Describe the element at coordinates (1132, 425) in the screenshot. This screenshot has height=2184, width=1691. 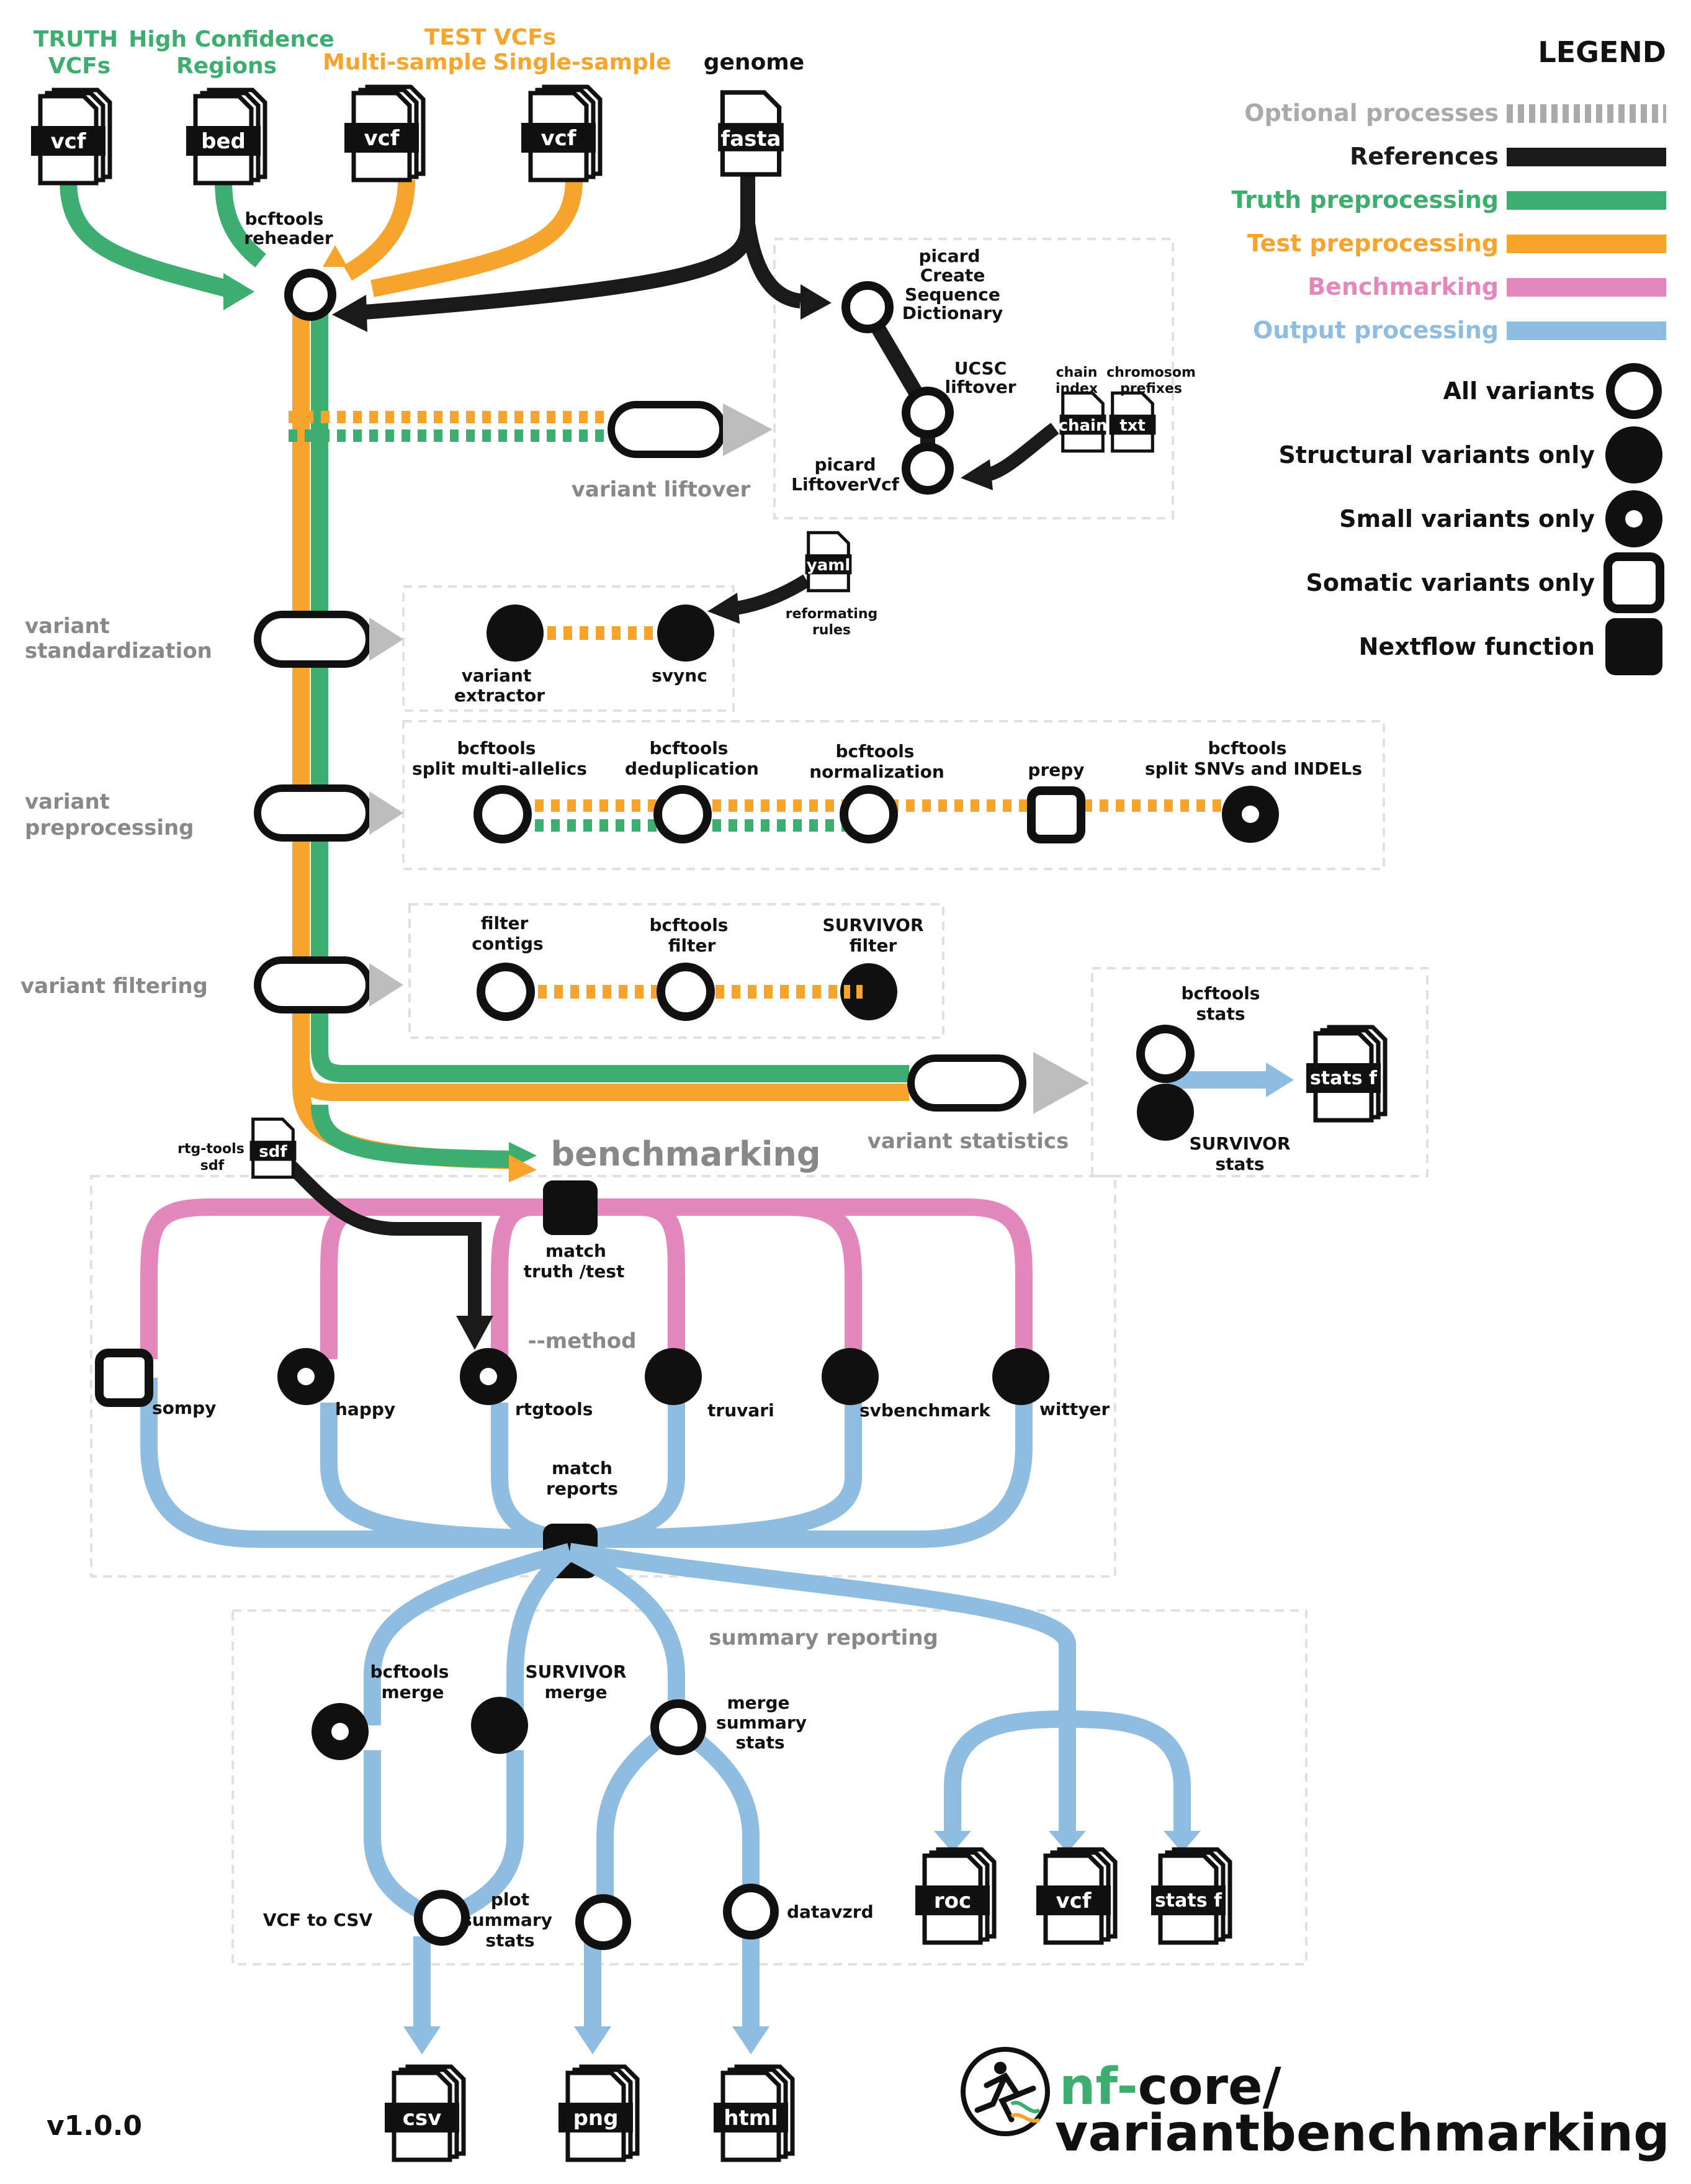
I see `txt-file-label: txt` at that location.